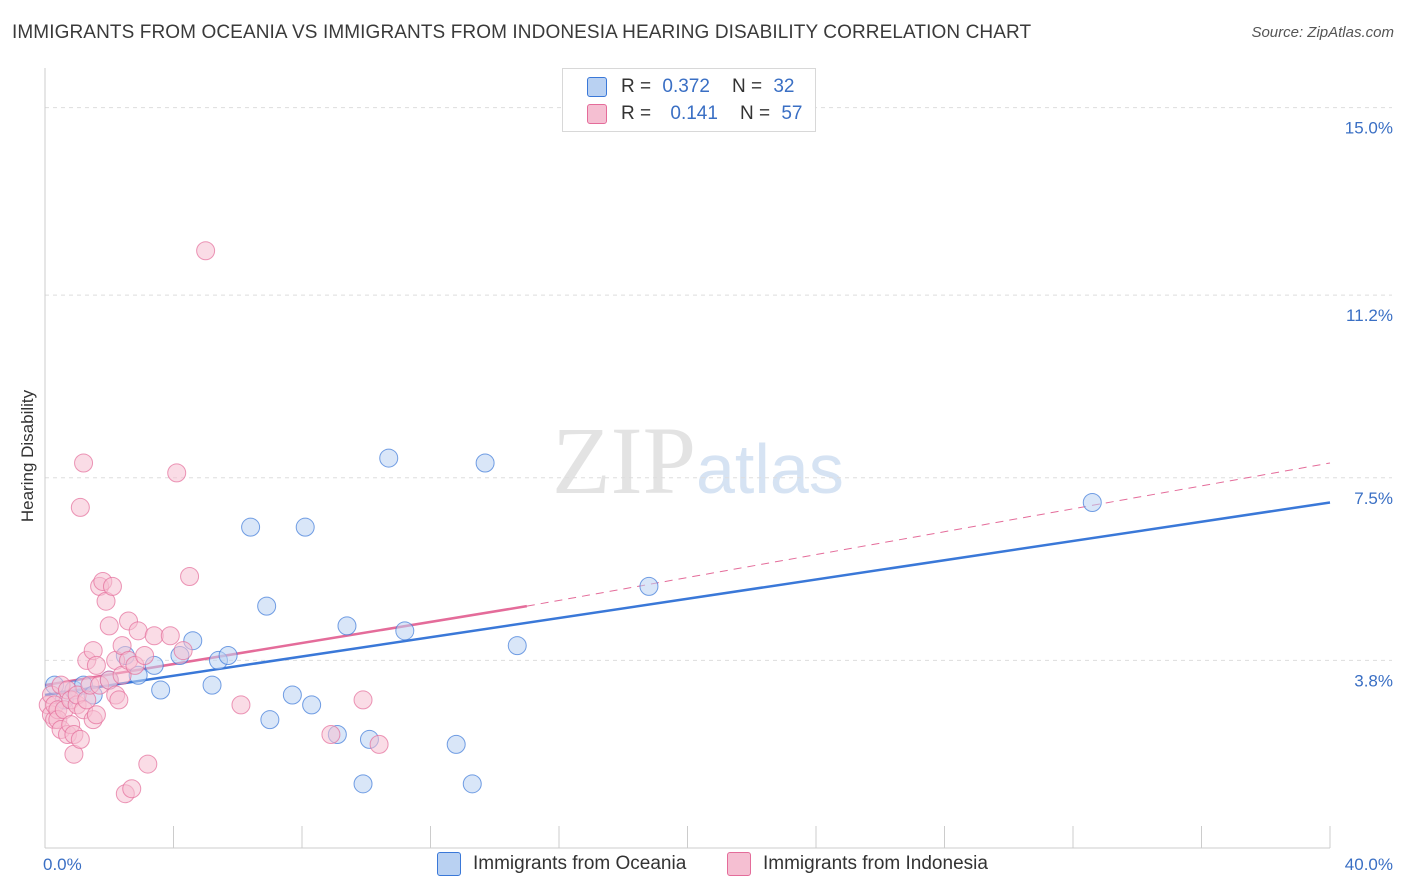 The width and height of the screenshot is (1406, 892). What do you see at coordinates (449, 864) in the screenshot?
I see `oceania-legend-swatch` at bounding box center [449, 864].